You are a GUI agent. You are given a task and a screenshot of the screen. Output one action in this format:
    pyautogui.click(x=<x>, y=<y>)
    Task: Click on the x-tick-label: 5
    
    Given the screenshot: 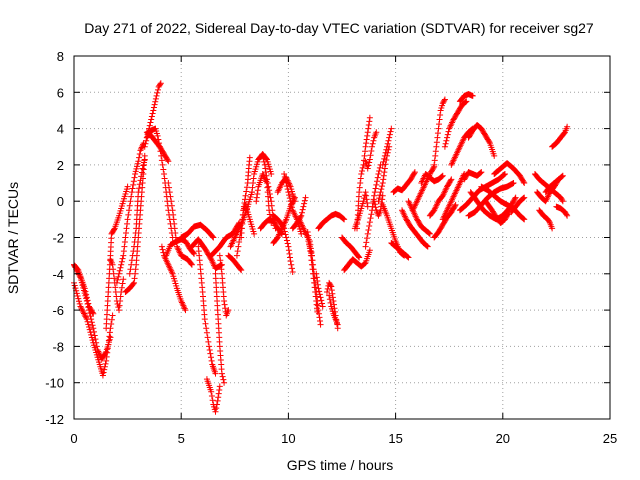 What is the action you would take?
    pyautogui.click(x=181, y=438)
    